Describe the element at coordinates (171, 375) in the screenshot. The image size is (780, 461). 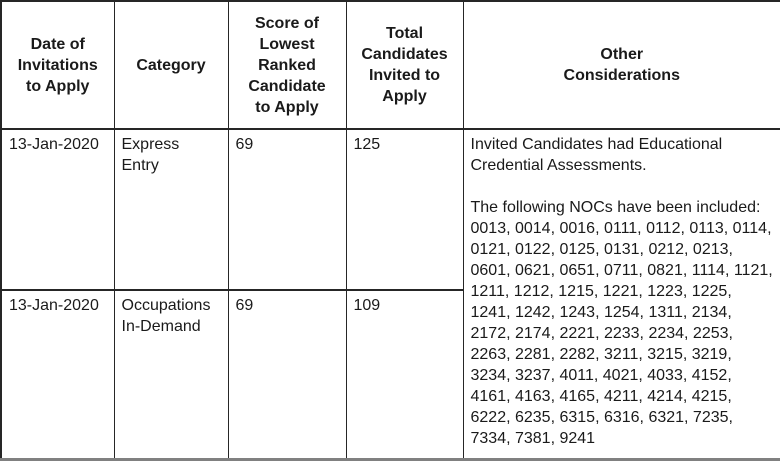
I see `cell-category-row2: Occupations In-Demand` at that location.